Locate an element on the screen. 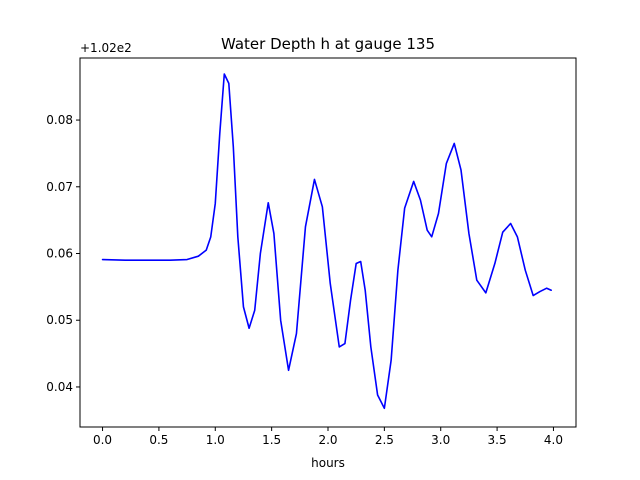 The height and width of the screenshot is (480, 640). y-tick-label: 0.05 is located at coordinates (59, 320).